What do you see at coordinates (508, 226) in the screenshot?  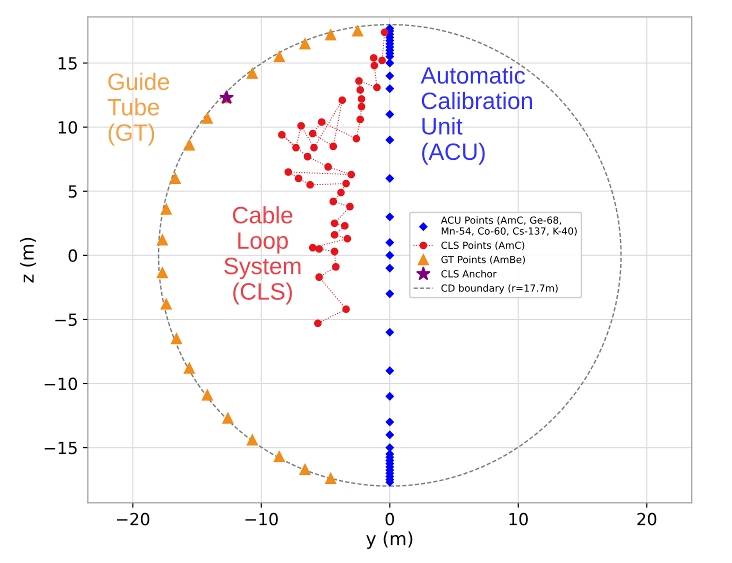 I see `legend-label: ACU Points (AmC, Ge-68, Mn-54, Co-60, Cs-137, K-40)` at bounding box center [508, 226].